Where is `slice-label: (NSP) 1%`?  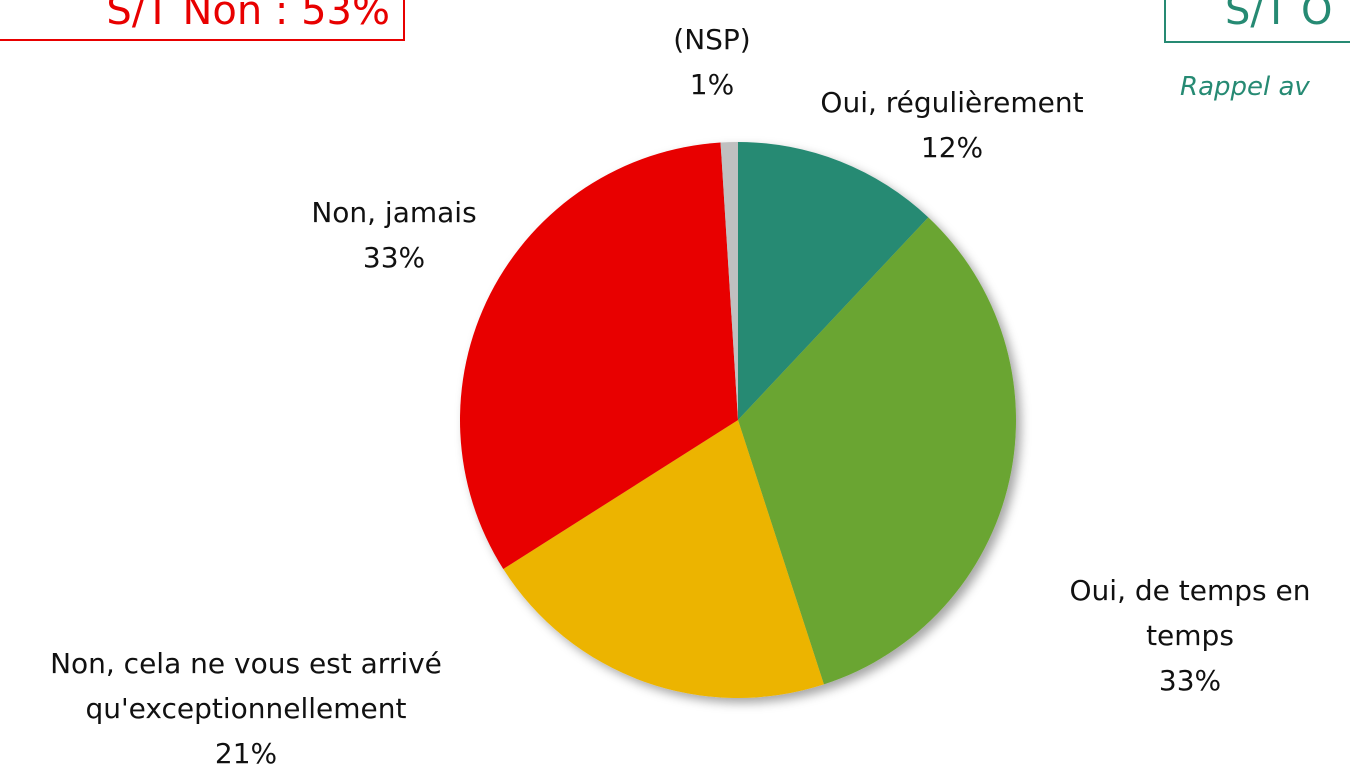 slice-label: (NSP) 1% is located at coordinates (712, 62).